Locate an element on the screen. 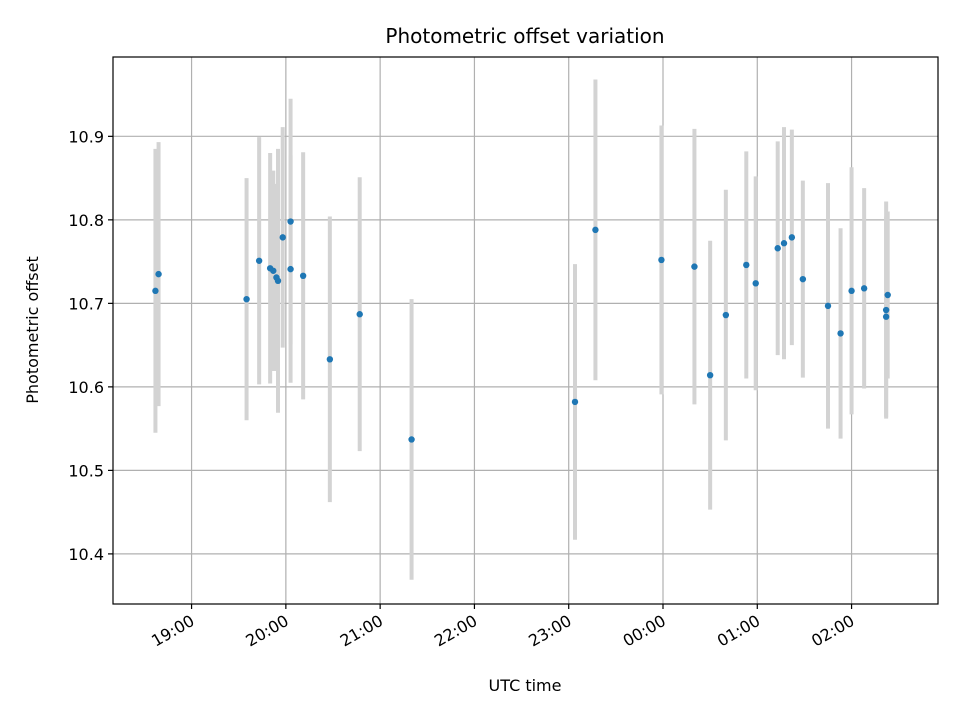 This screenshot has height=720, width=960. y-axis-label: Photometric offset is located at coordinates (32, 330).